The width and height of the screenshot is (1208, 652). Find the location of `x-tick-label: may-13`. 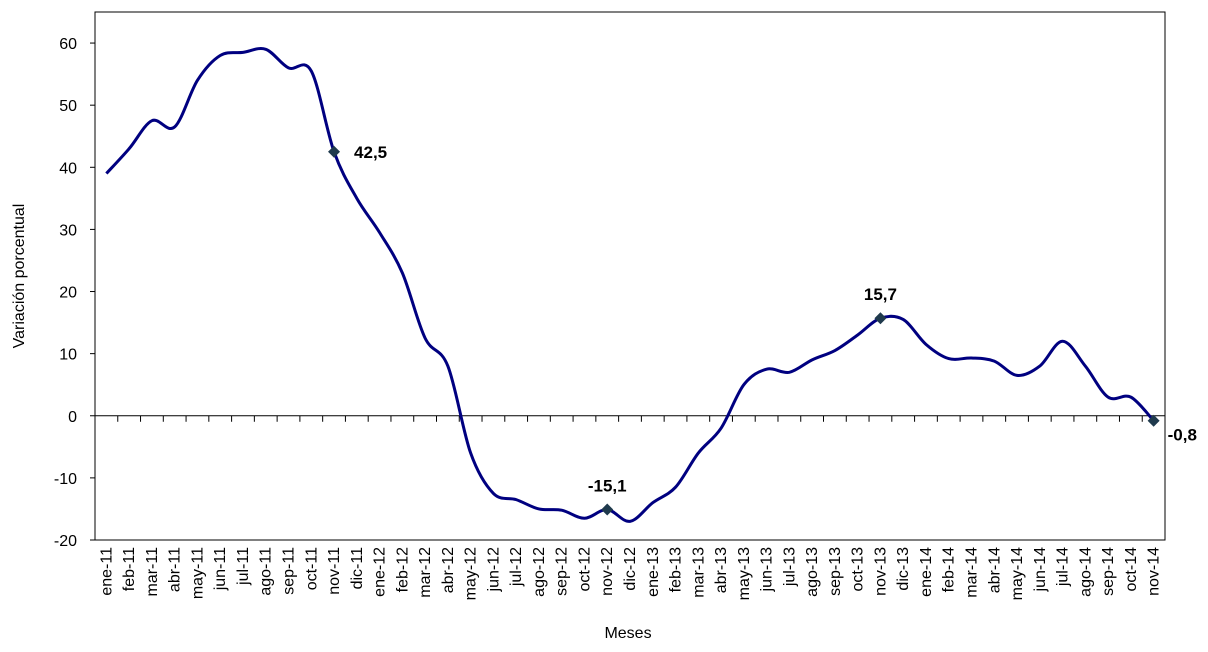

x-tick-label: may-13 is located at coordinates (744, 573).